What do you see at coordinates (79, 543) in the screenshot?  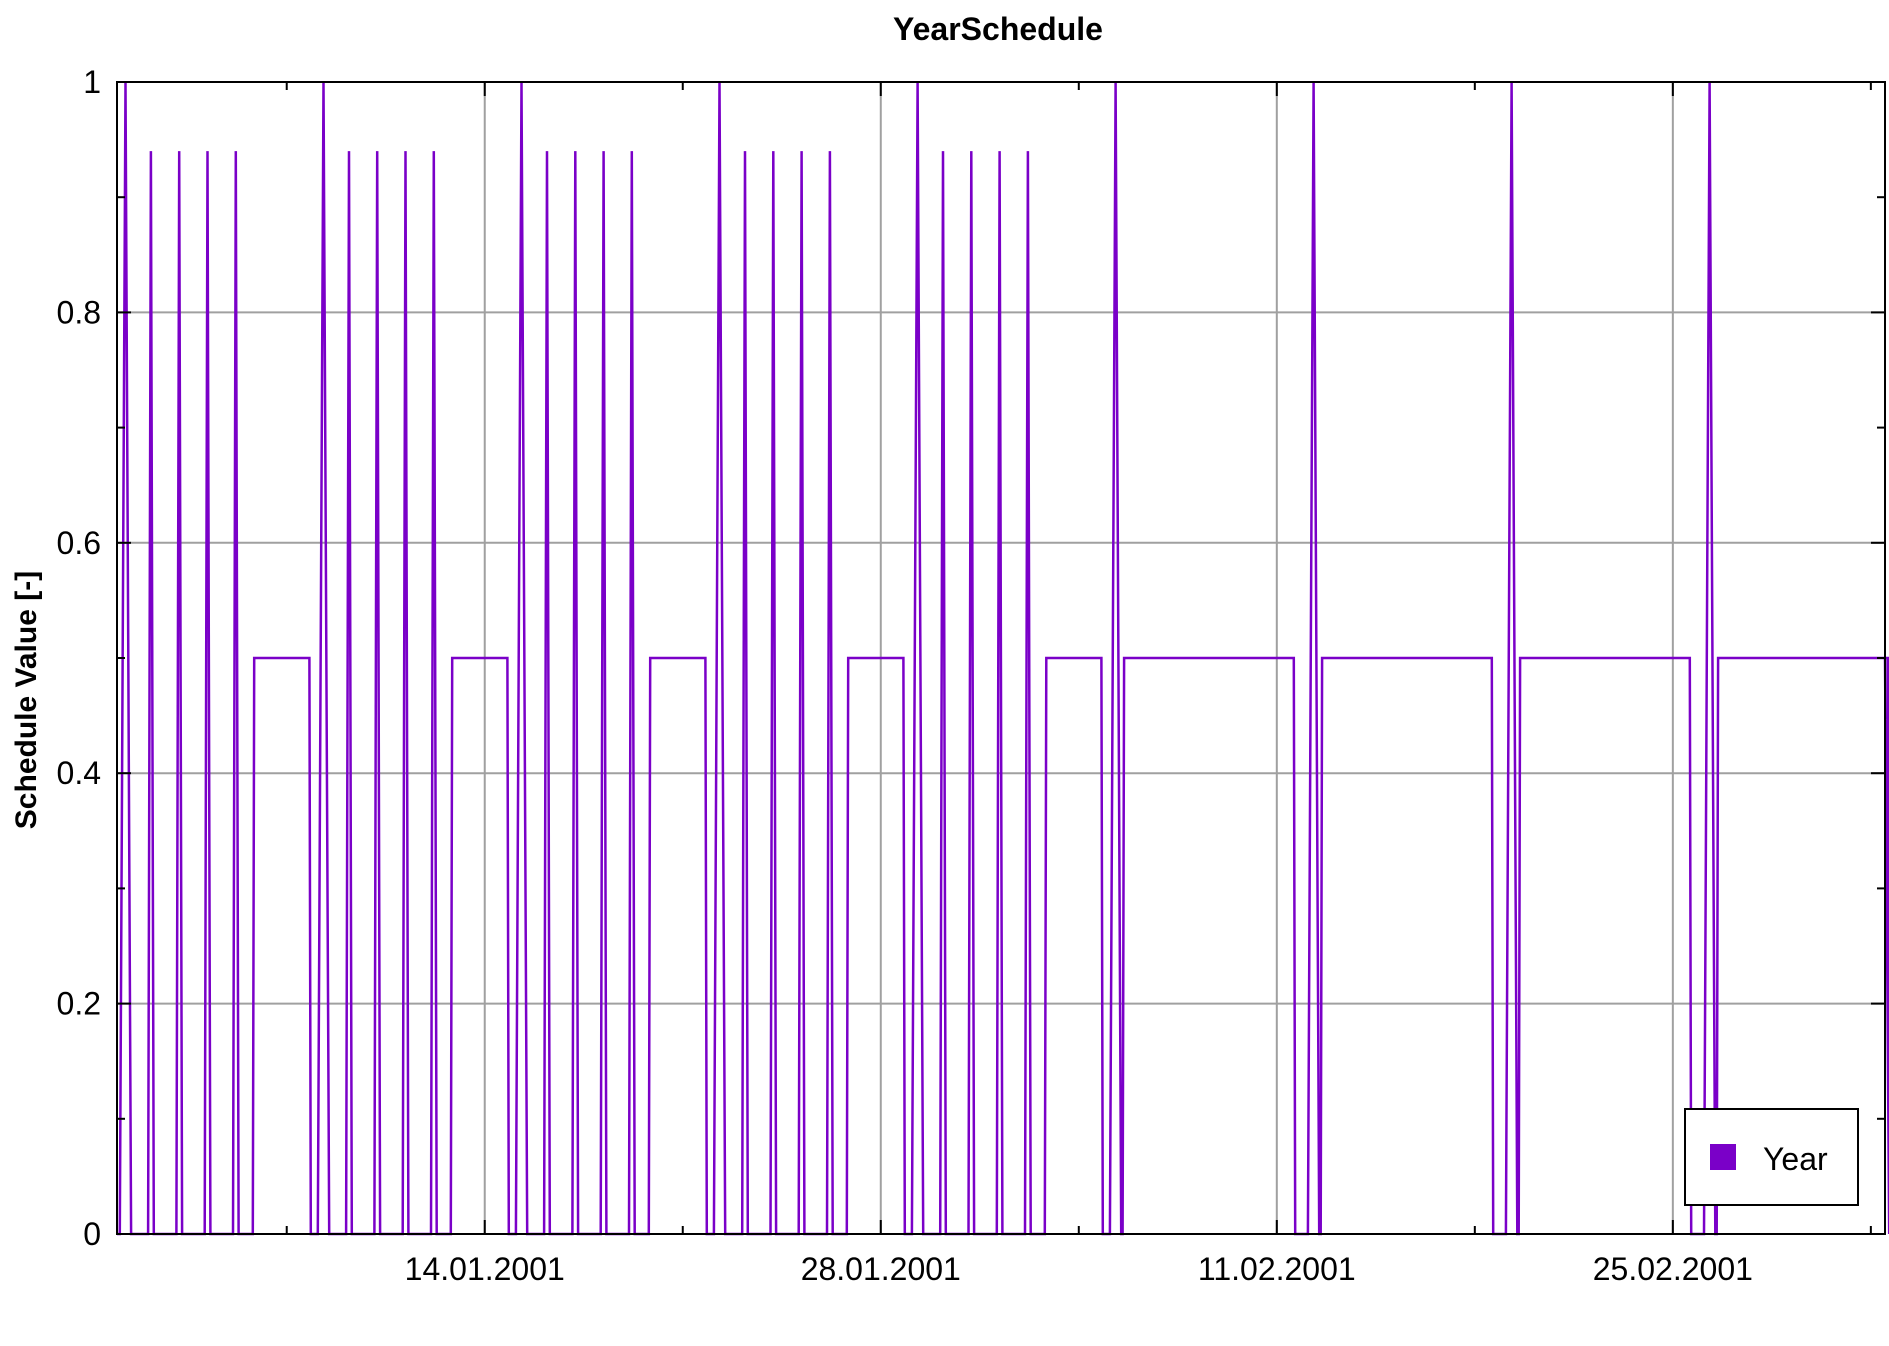 I see `y-tick-label: 0.6` at bounding box center [79, 543].